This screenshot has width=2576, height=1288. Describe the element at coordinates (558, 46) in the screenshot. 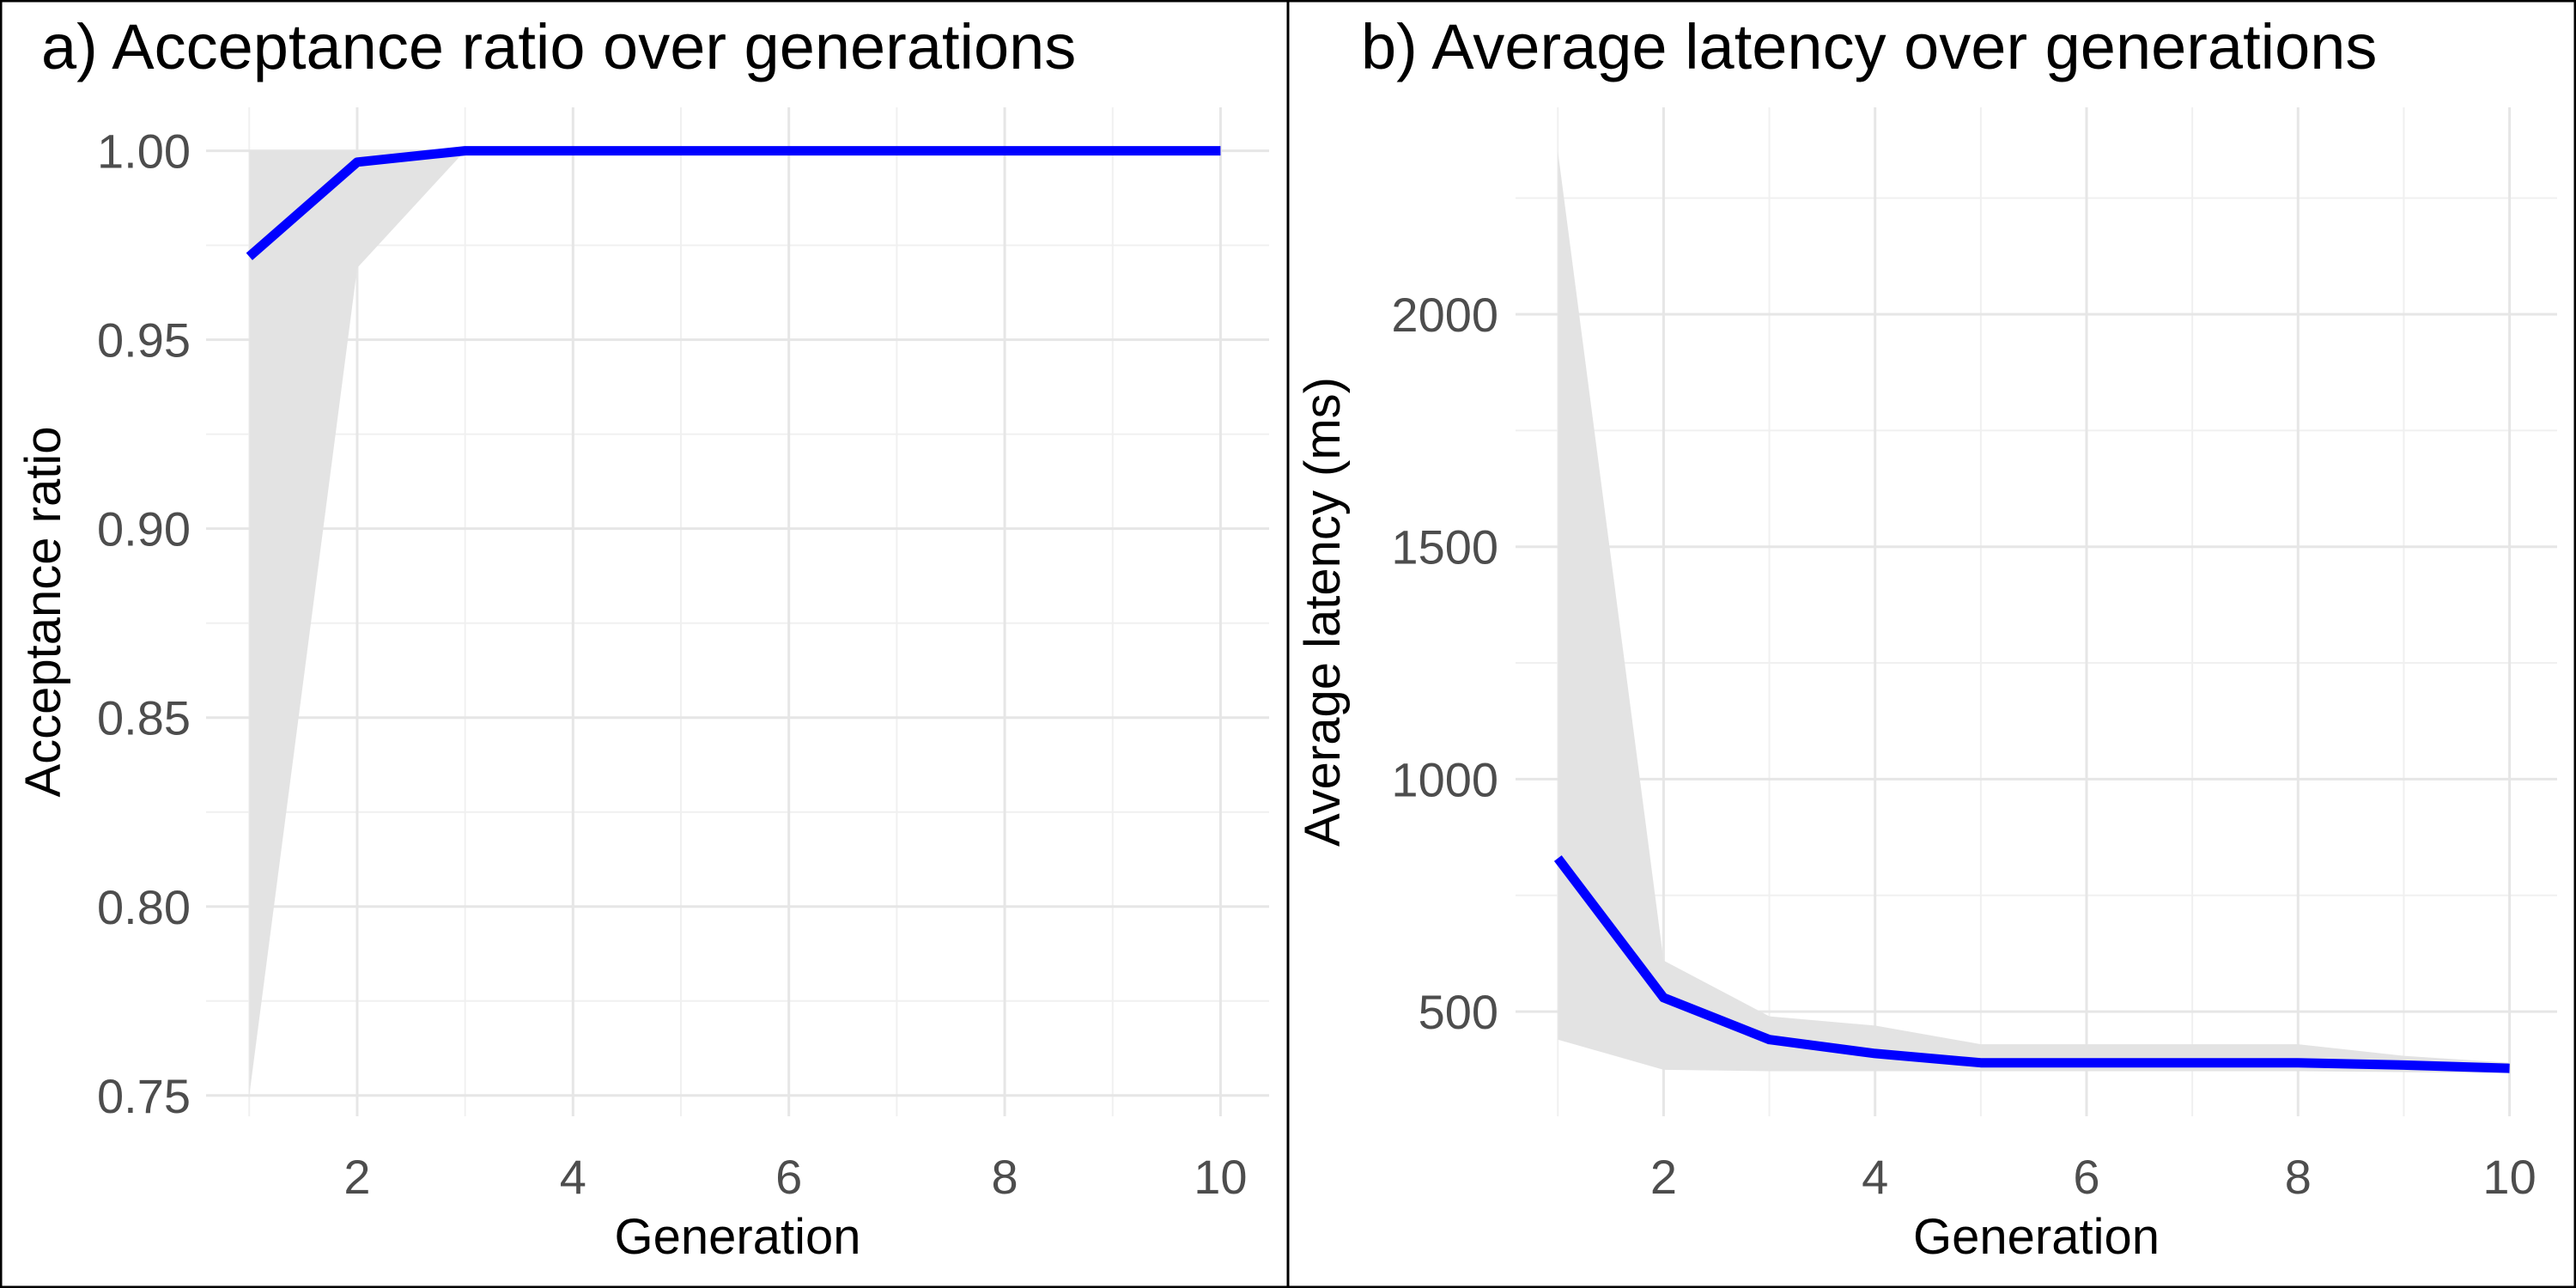

I see `chart-title: a) Acceptance ratio over generations` at that location.